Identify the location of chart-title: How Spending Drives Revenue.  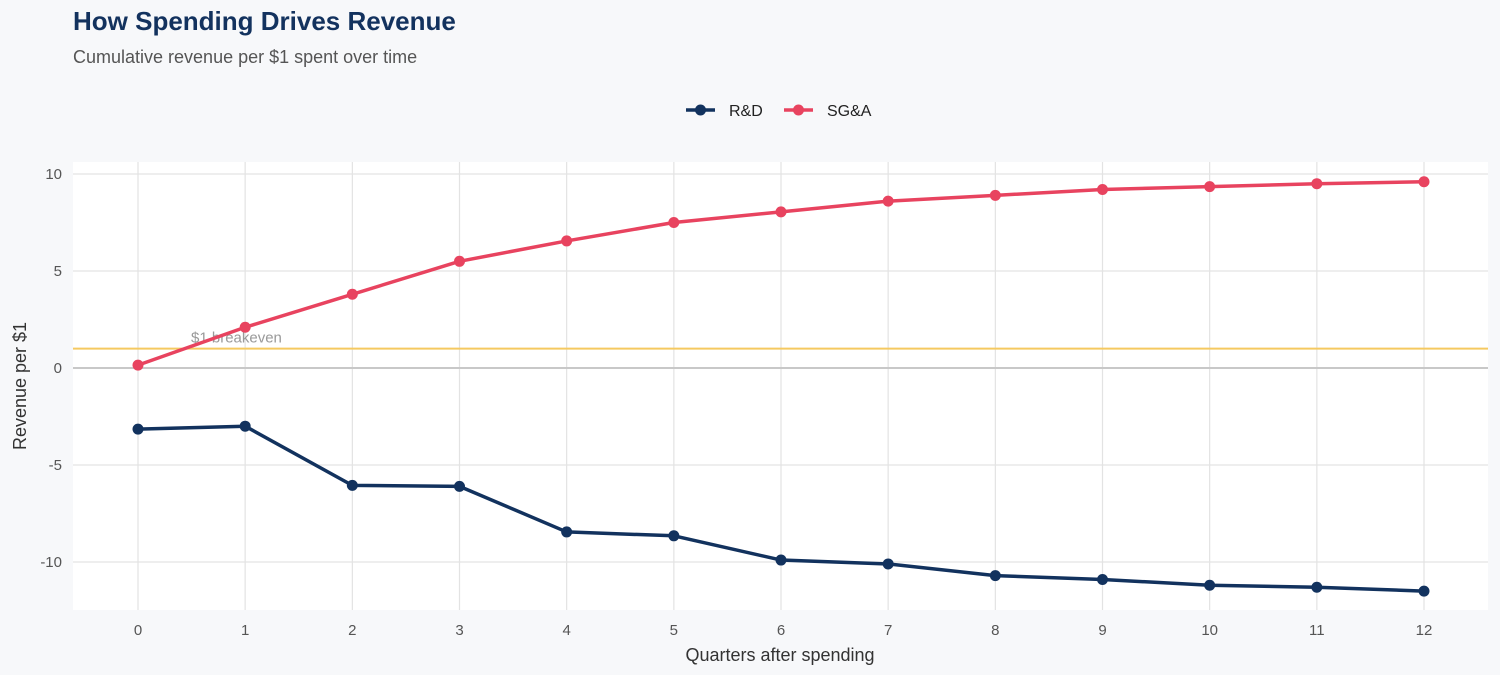
(264, 21).